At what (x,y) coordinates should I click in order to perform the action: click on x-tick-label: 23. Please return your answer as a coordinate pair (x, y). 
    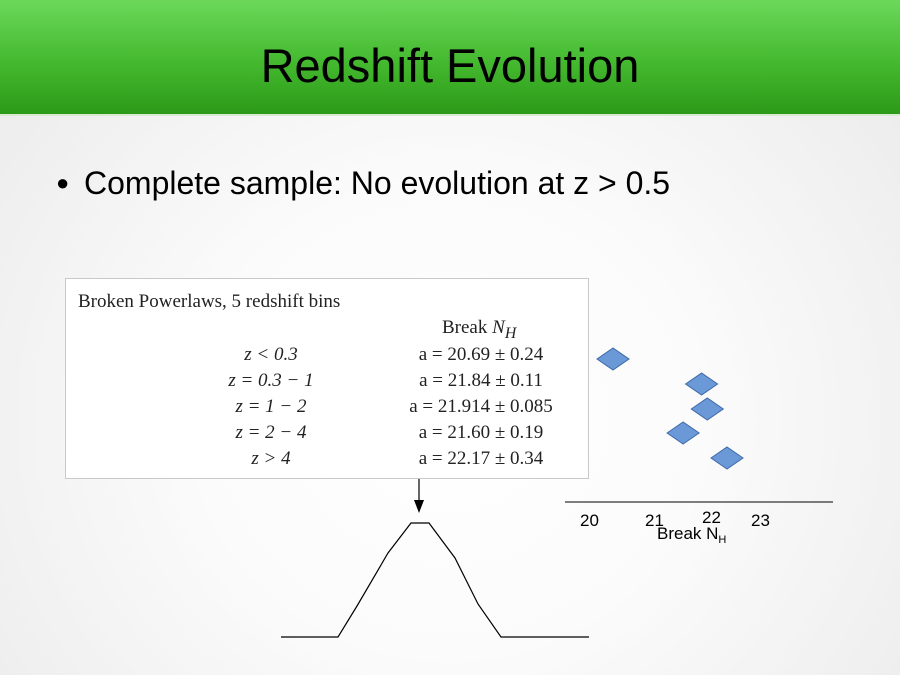
    Looking at the image, I should click on (760, 520).